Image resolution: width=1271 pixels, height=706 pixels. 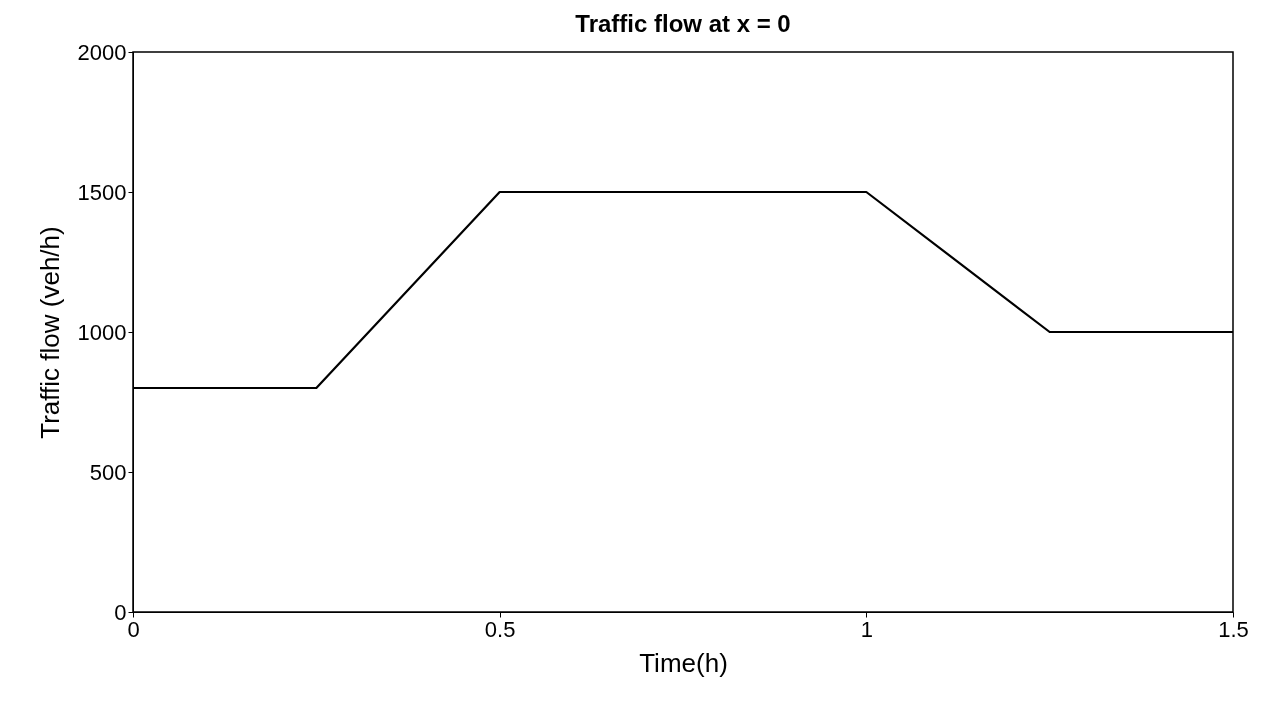 What do you see at coordinates (102, 332) in the screenshot?
I see `y-tick-label: 1000` at bounding box center [102, 332].